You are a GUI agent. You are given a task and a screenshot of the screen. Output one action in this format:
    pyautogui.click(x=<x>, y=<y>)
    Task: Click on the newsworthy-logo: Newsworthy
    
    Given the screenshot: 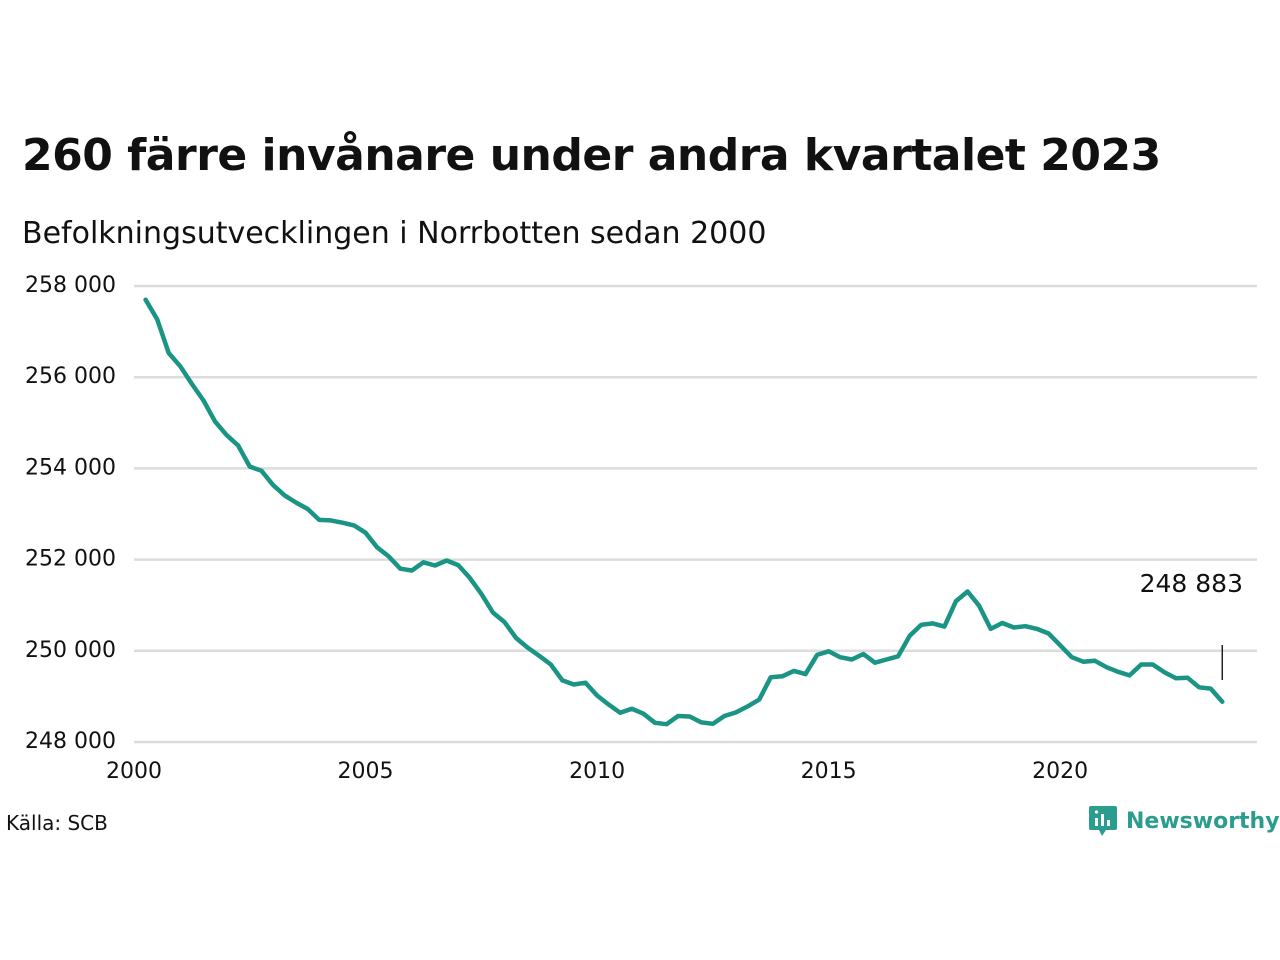 What is the action you would take?
    pyautogui.click(x=1184, y=821)
    